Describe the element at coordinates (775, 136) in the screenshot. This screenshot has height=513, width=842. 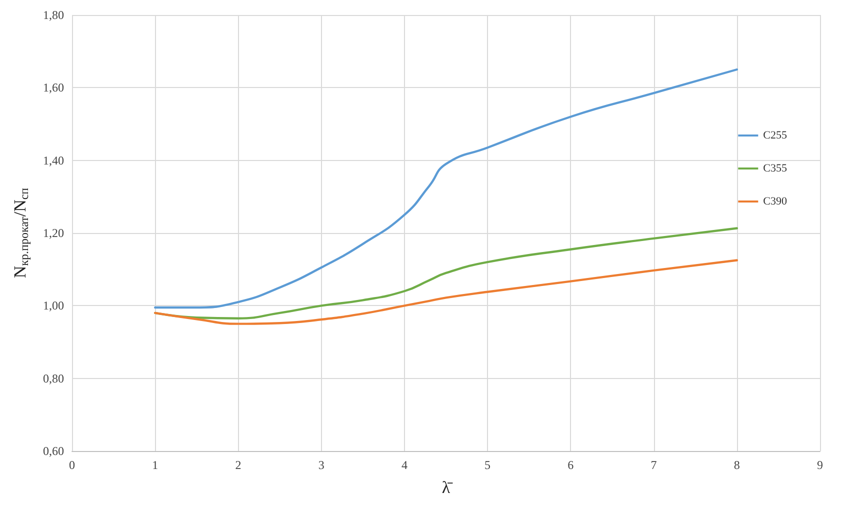
I see `legend-label: C255` at that location.